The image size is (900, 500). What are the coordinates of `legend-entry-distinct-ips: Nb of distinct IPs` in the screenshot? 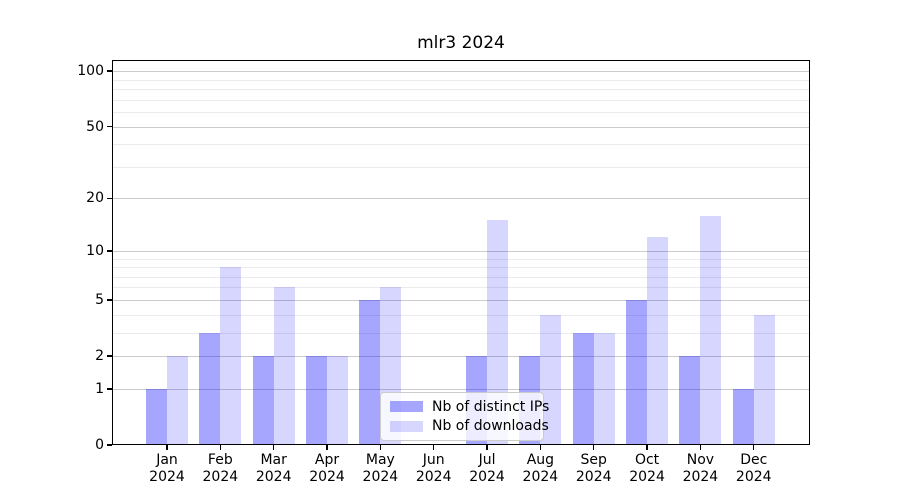 It's located at (469, 407).